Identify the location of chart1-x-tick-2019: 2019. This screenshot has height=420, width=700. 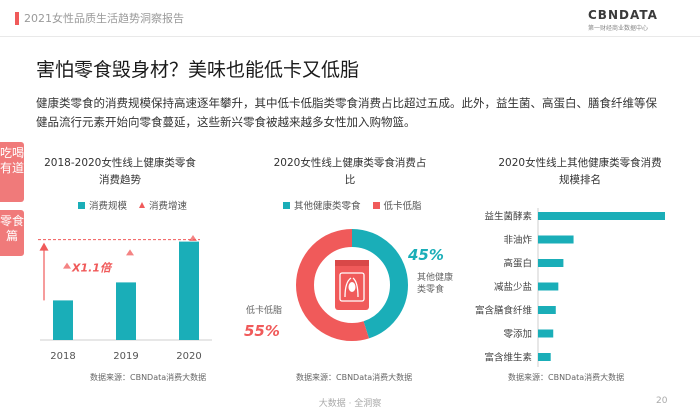
(125, 356).